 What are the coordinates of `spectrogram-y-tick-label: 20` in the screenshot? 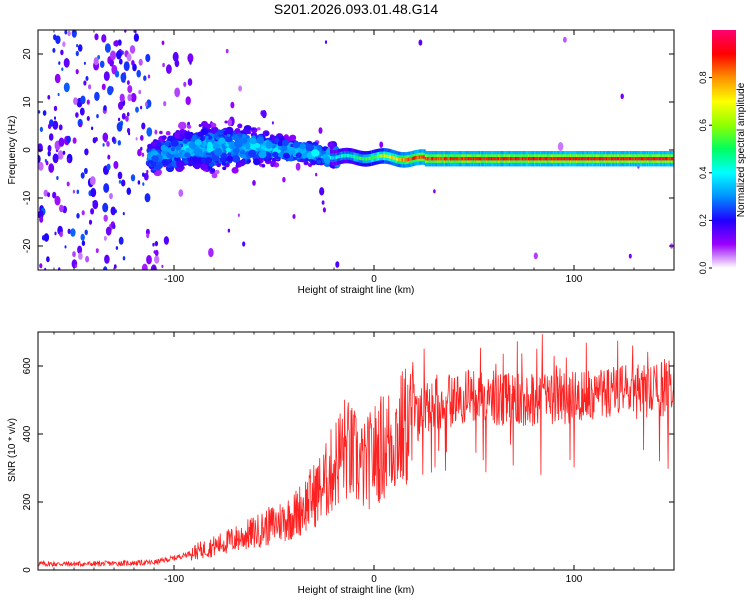 It's located at (27, 54).